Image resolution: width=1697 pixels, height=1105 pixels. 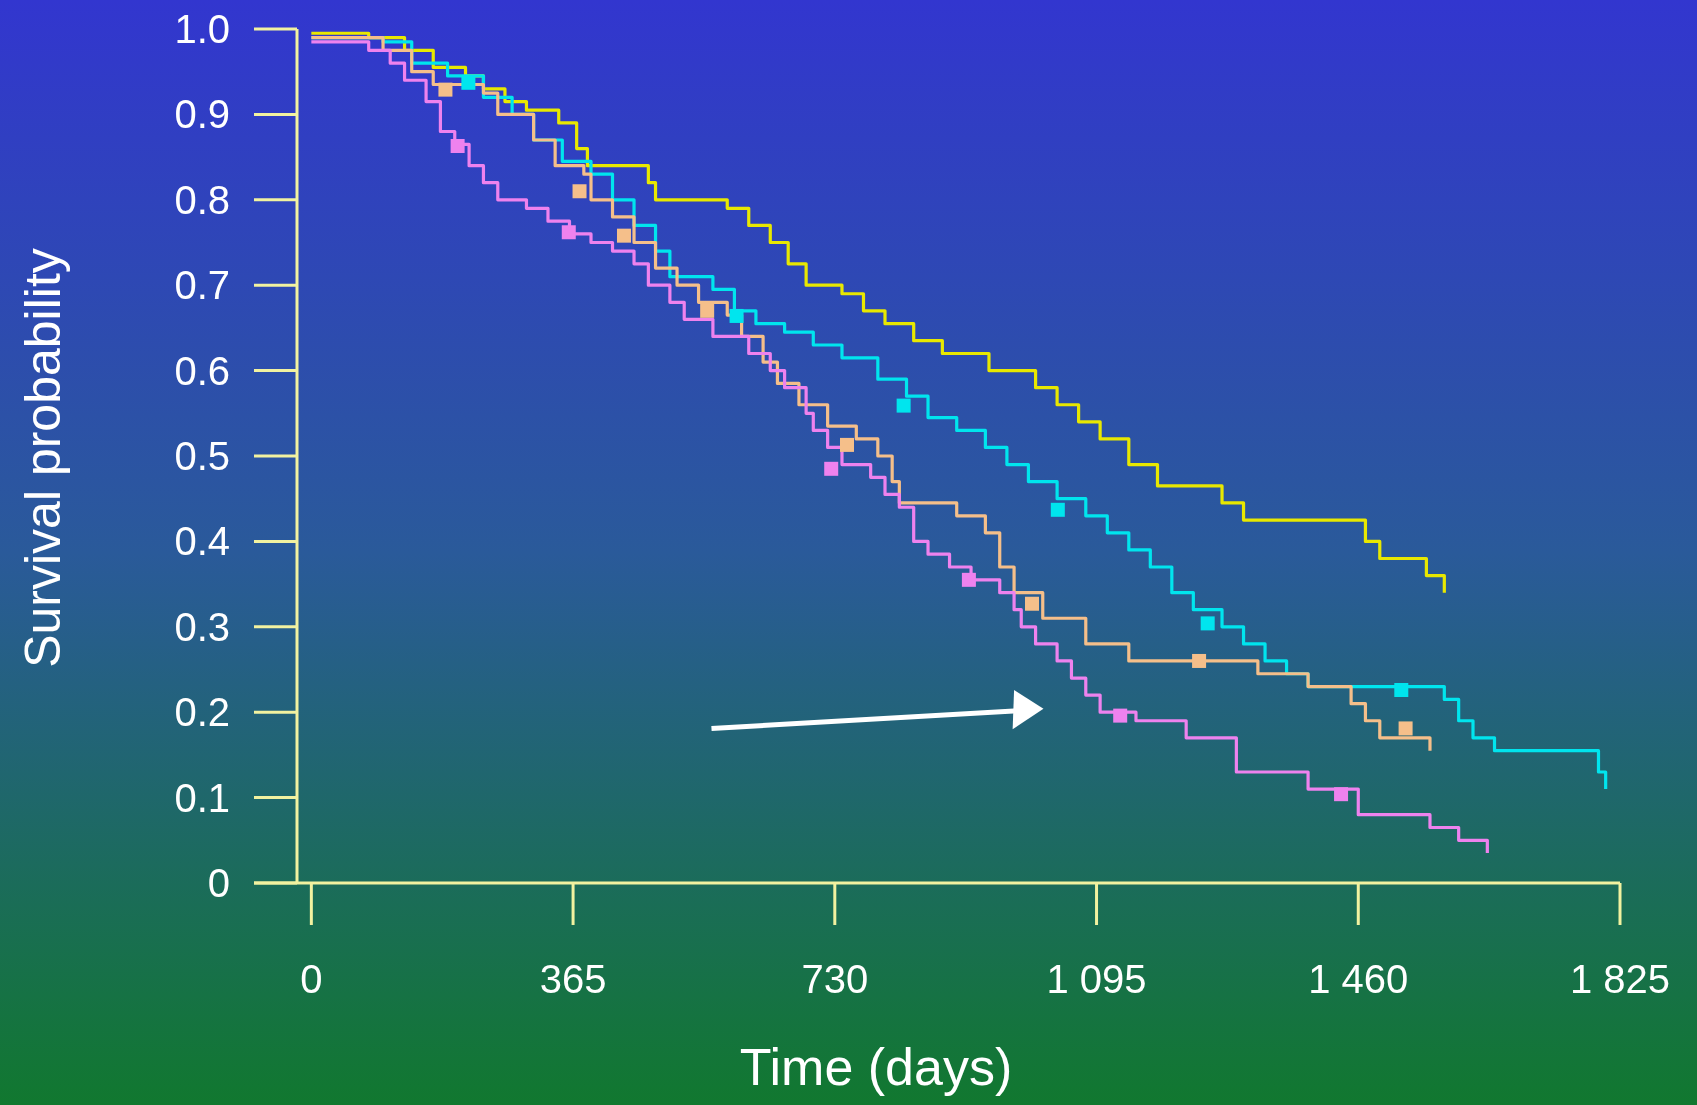 I want to click on y-tick-label: 0.6, so click(x=202, y=370).